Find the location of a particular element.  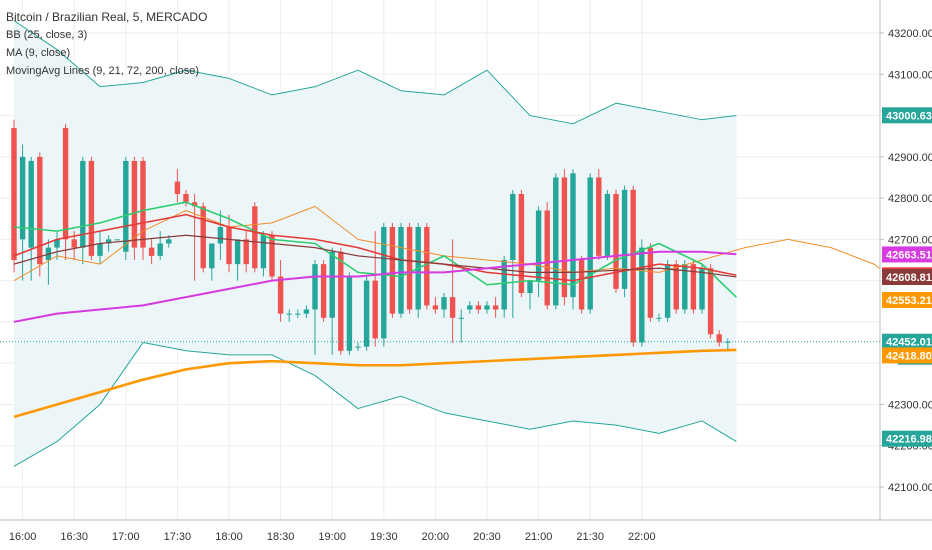

y-tick-label: 42900.00 is located at coordinates (910, 158).